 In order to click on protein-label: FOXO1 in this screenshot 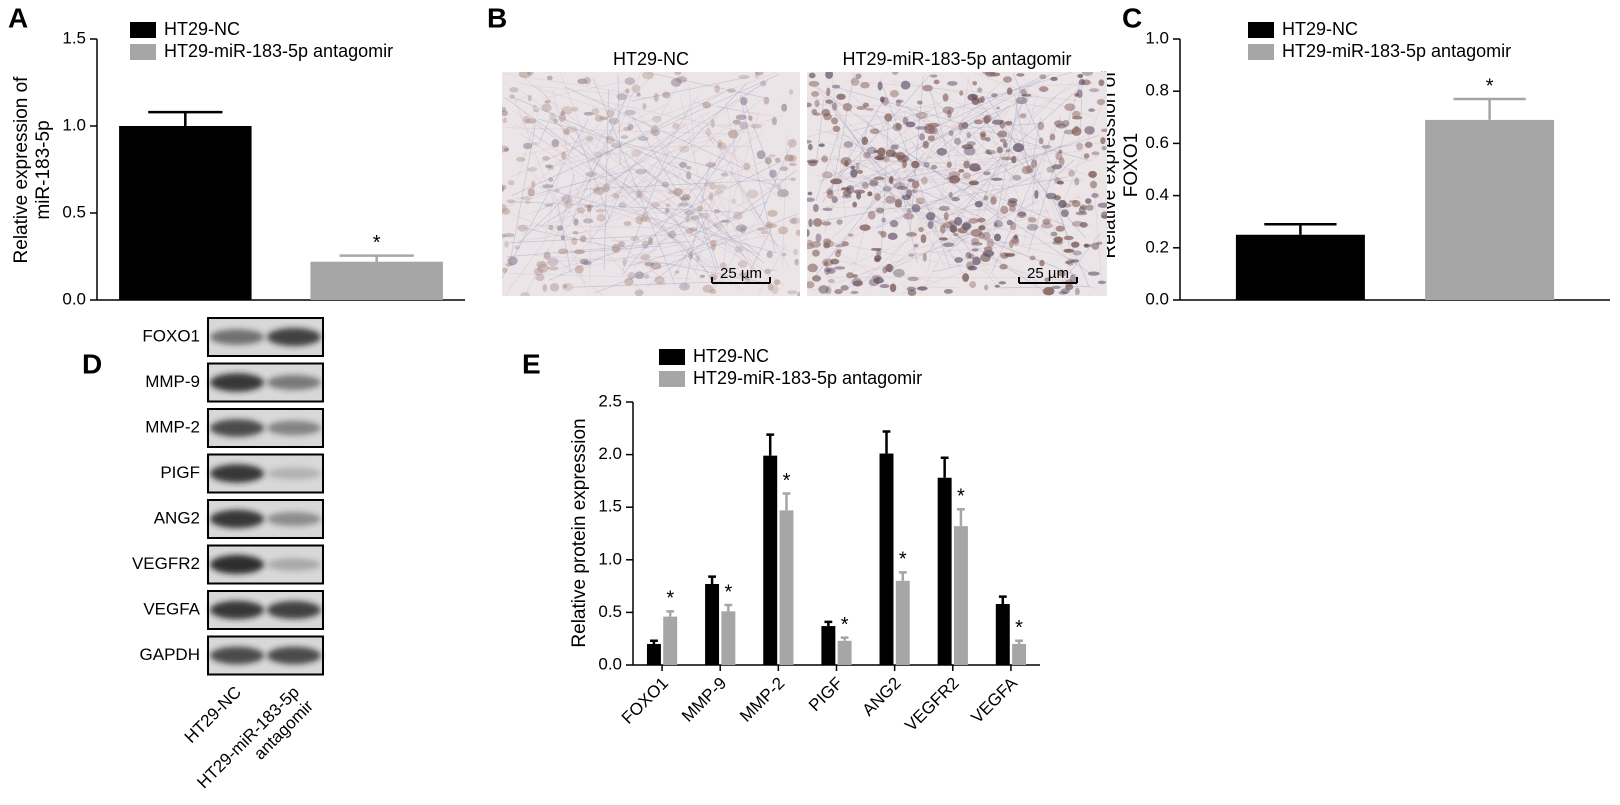, I will do `click(171, 335)`.